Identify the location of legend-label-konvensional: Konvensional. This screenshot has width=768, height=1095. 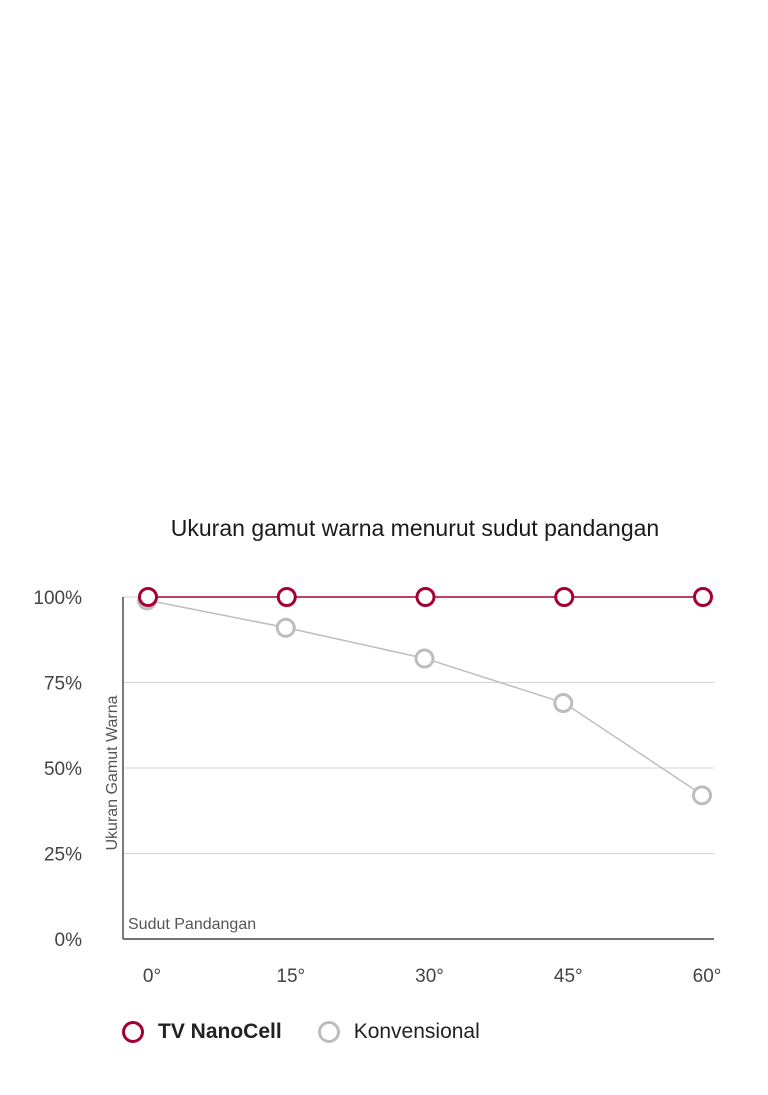
(416, 1031).